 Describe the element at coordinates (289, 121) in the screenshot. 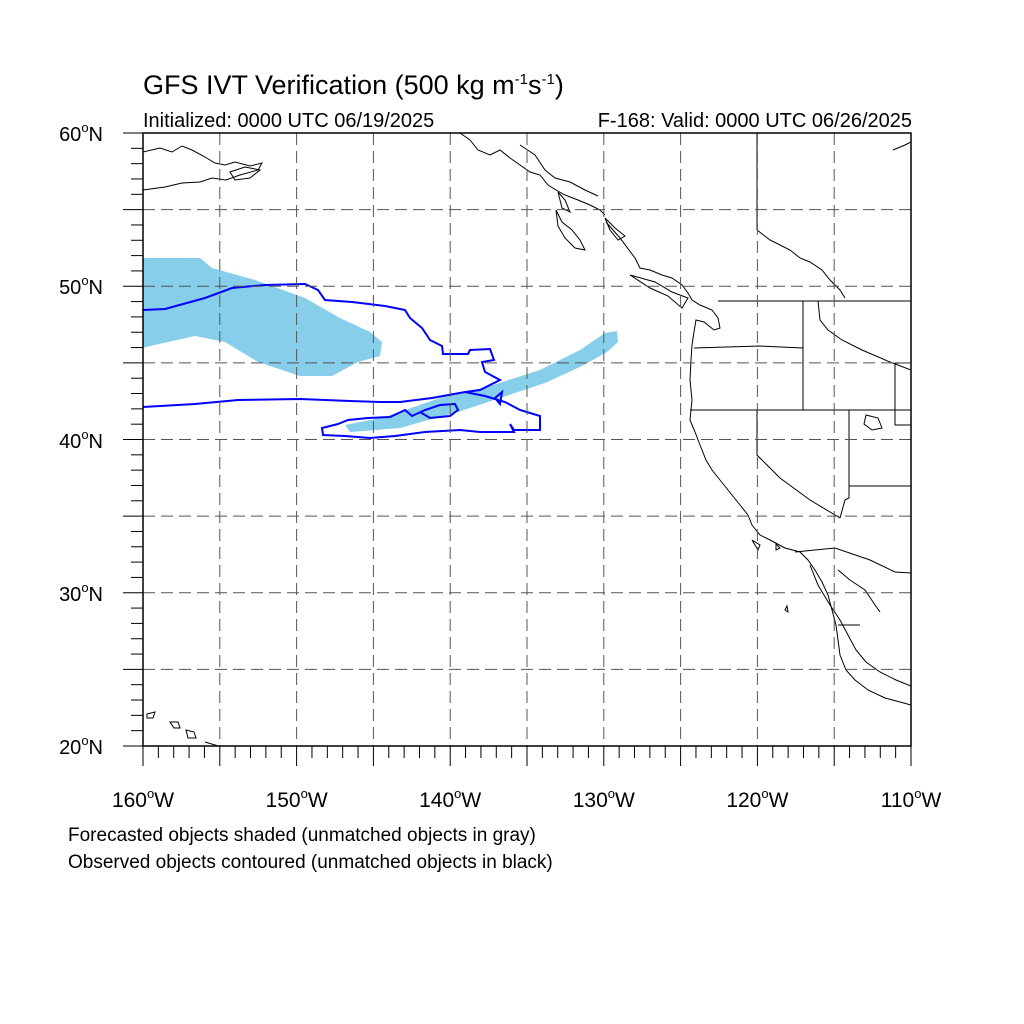

I see `initialized-time: Initialized: 0000 UTC 06/19/2025` at that location.